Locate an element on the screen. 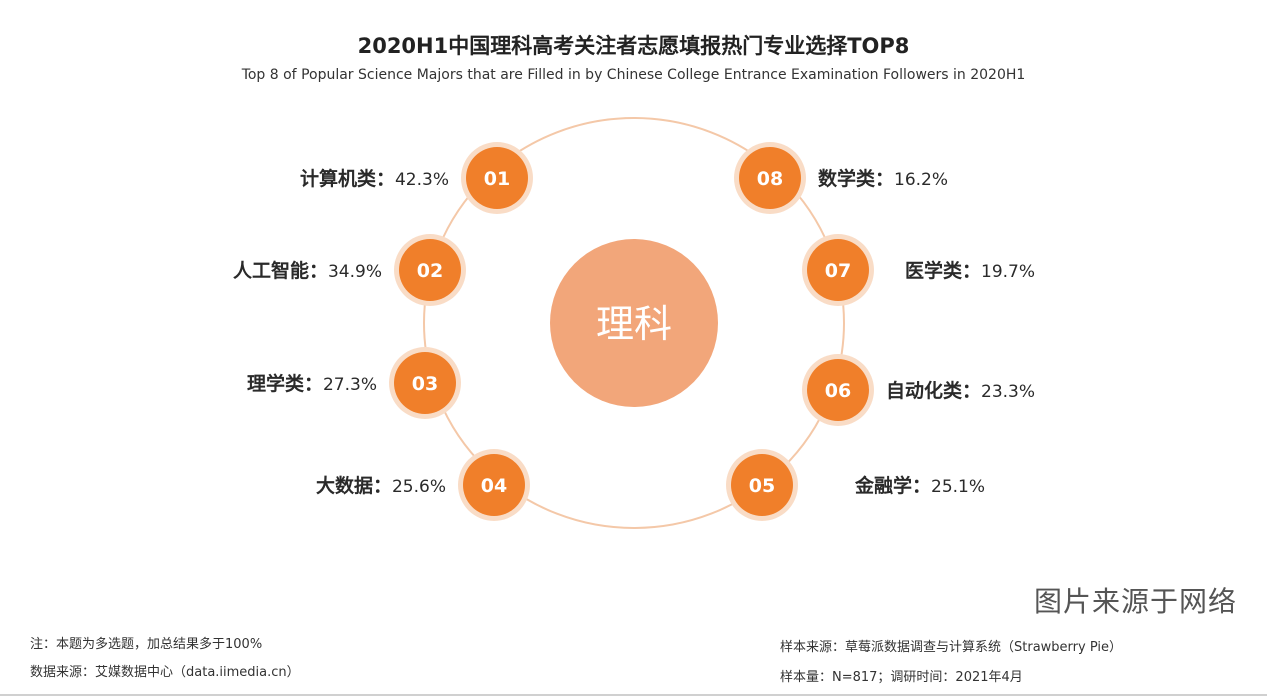  rank-item-05: 05 金融学：25.1% is located at coordinates (855, 485).